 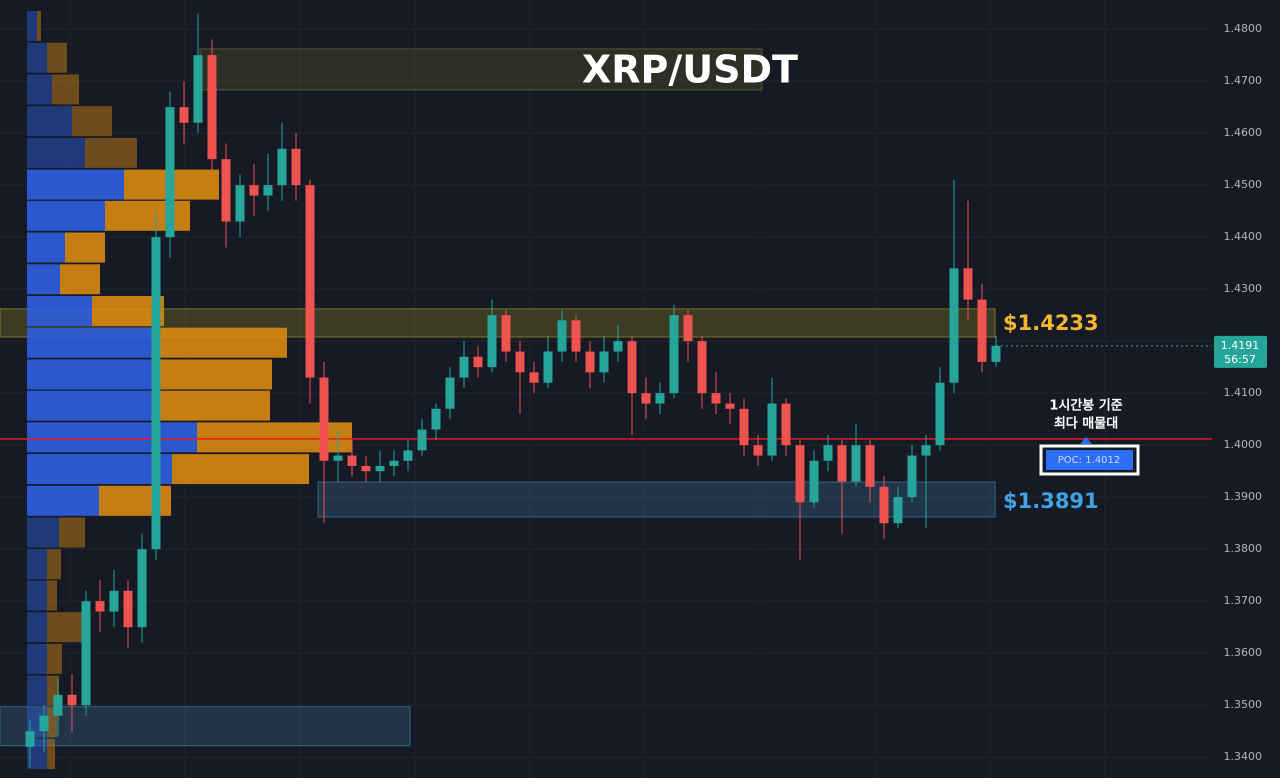 What do you see at coordinates (1243, 548) in the screenshot?
I see `y-tick-label: 1.3800` at bounding box center [1243, 548].